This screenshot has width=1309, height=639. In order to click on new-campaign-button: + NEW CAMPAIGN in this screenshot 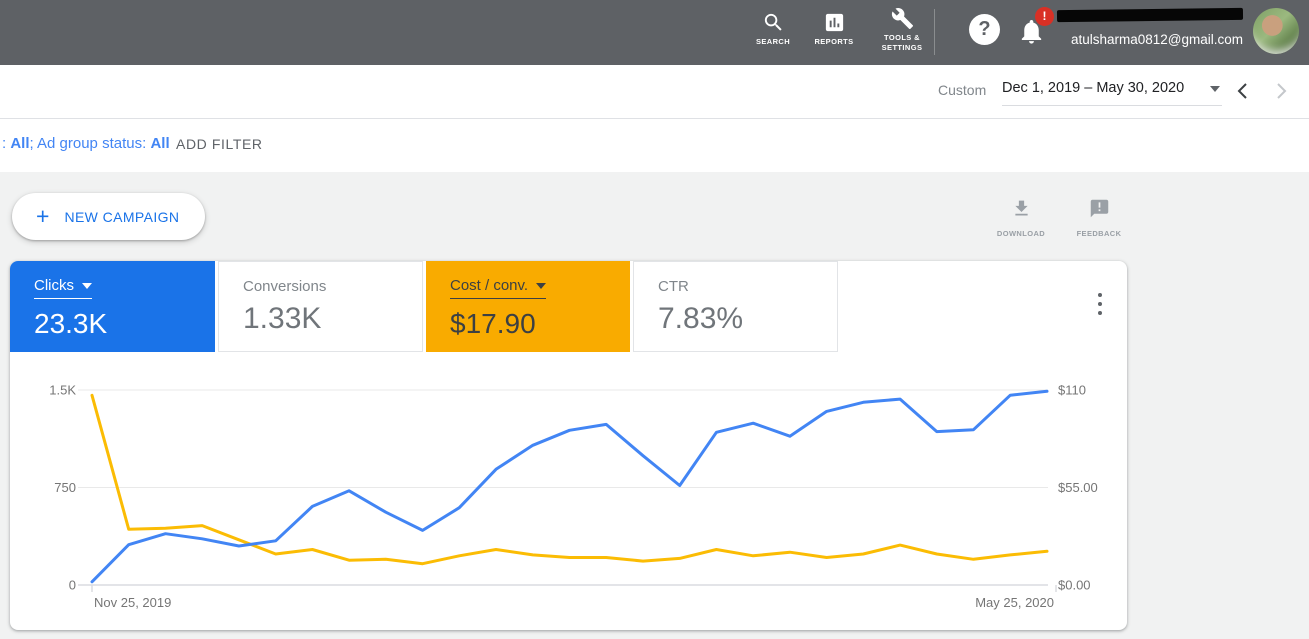, I will do `click(109, 216)`.